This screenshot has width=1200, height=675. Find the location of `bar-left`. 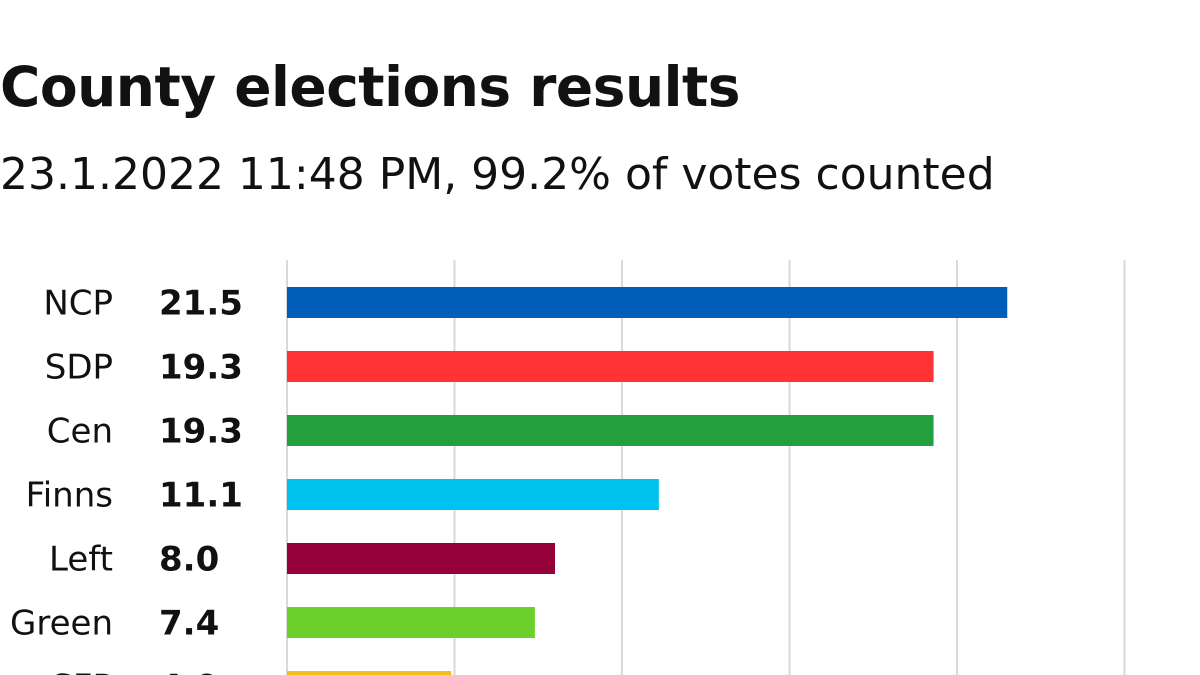

bar-left is located at coordinates (421, 558).